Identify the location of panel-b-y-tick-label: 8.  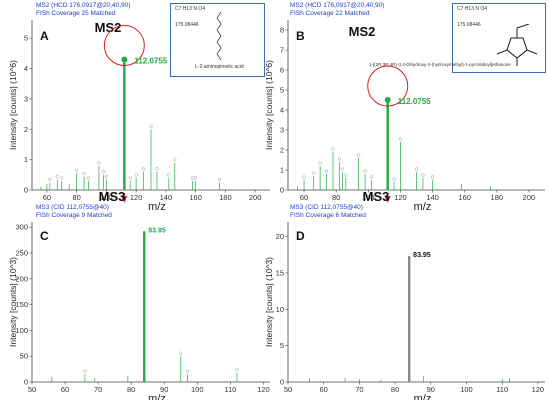
(282, 30).